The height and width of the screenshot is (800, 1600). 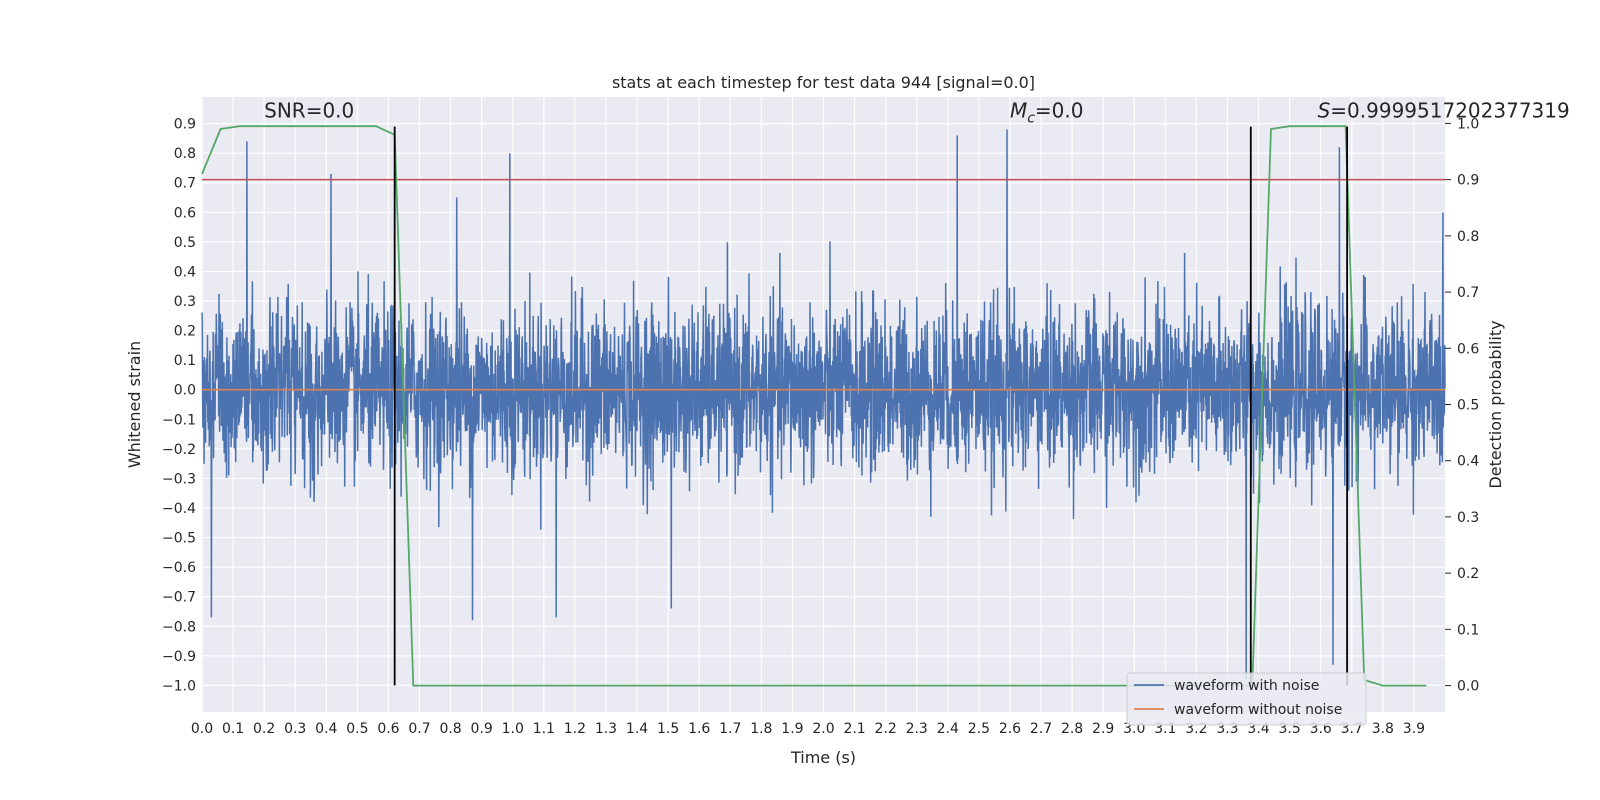 I want to click on y-tick-label-right: 0.8, so click(x=1468, y=237).